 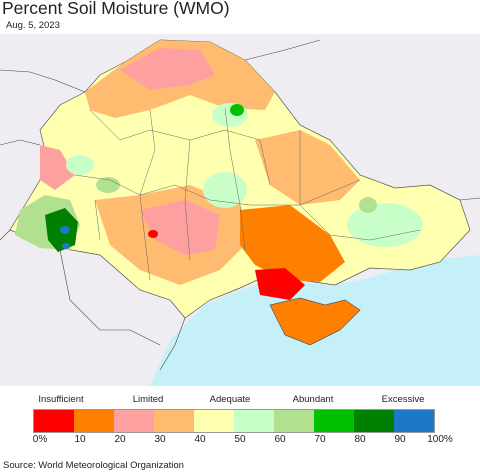 What do you see at coordinates (33, 25) in the screenshot?
I see `map-date: Aug. 5, 2023` at bounding box center [33, 25].